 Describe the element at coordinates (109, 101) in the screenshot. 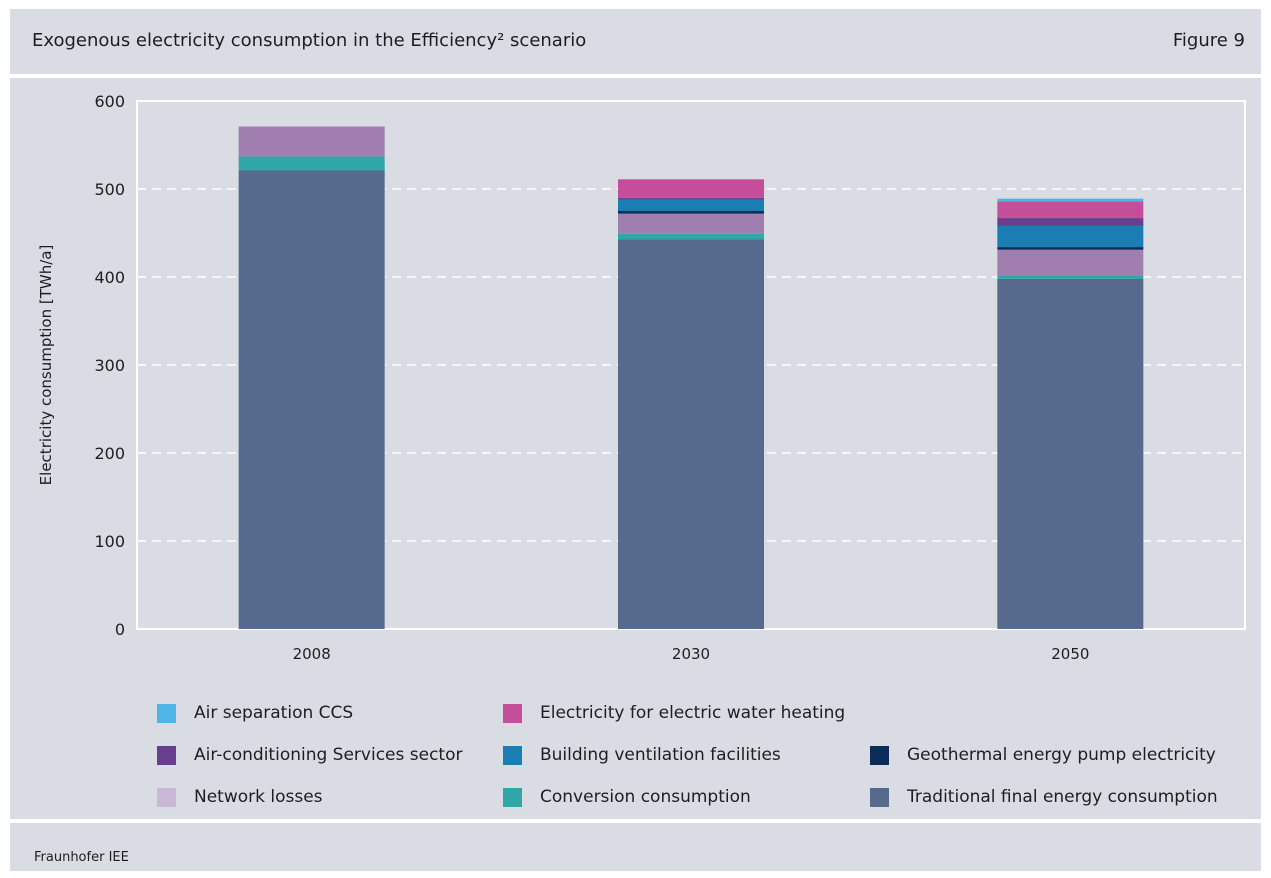

I see `y-tick-label: 600` at that location.